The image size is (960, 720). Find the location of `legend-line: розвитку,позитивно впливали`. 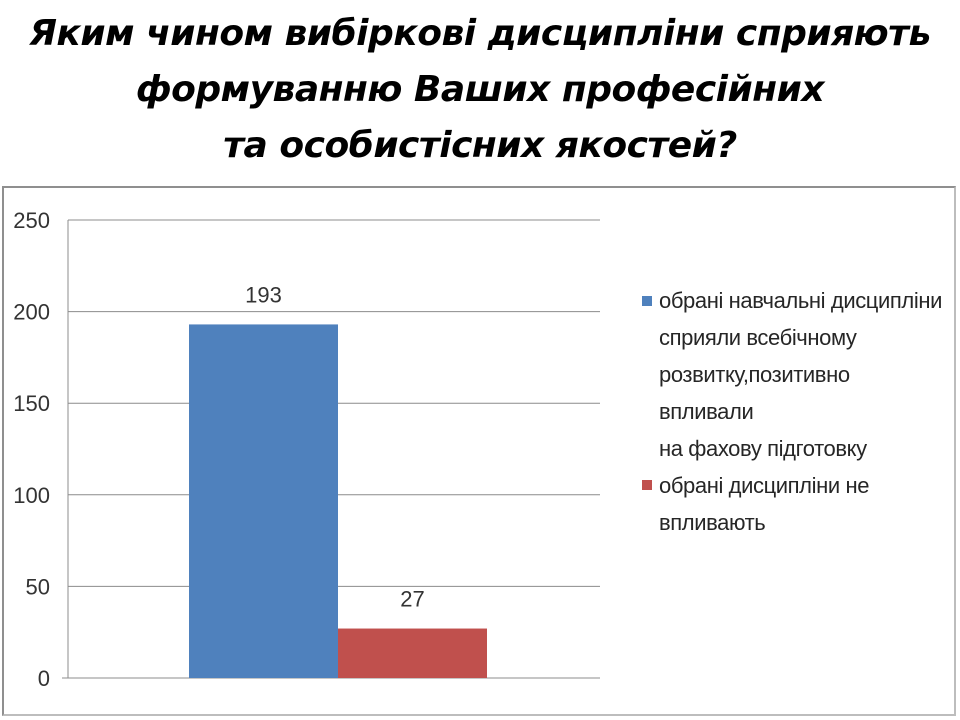

legend-line: розвитку,позитивно впливали is located at coordinates (754, 393).